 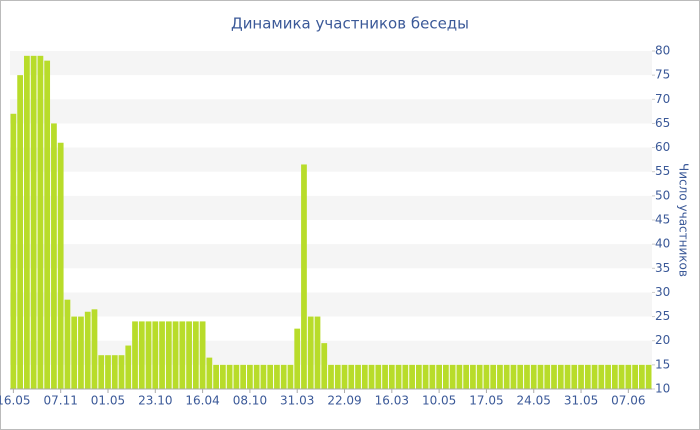 What do you see at coordinates (297, 401) in the screenshot?
I see `x-tick-label: 31.03` at bounding box center [297, 401].